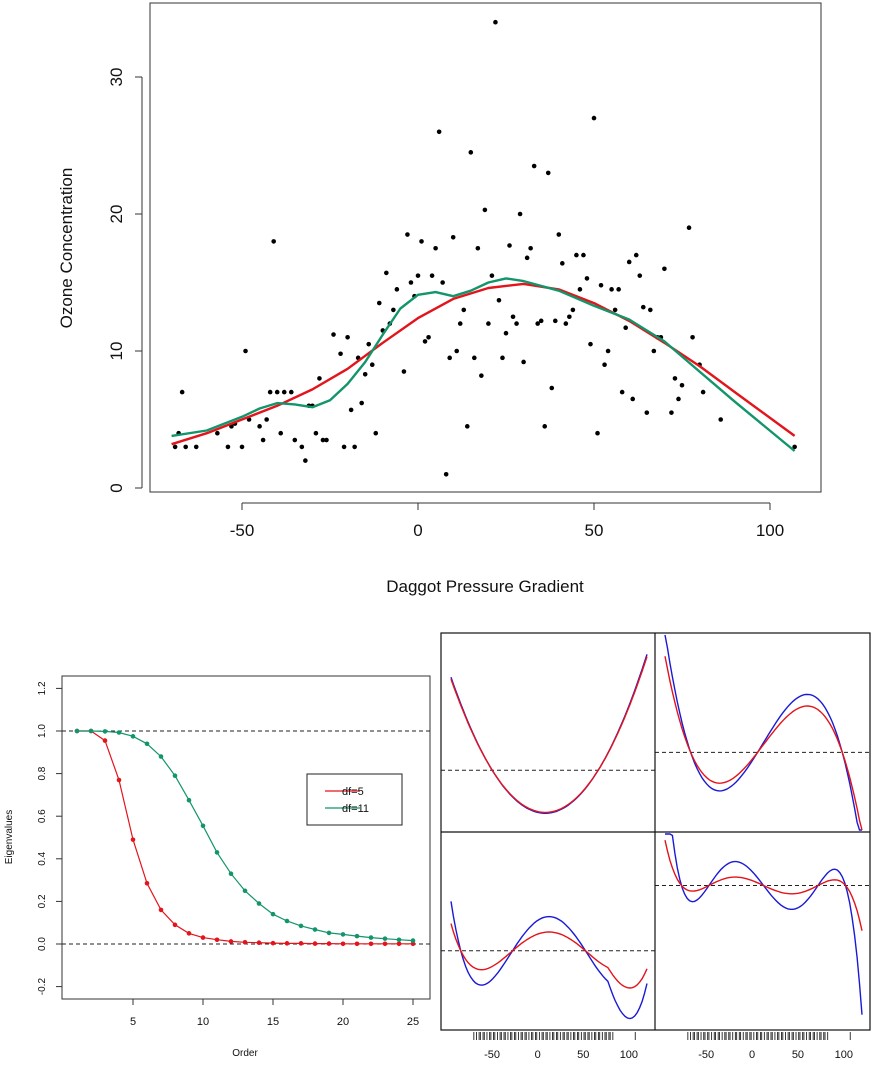  I want to click on x-tick-label: 20, so click(343, 1022).